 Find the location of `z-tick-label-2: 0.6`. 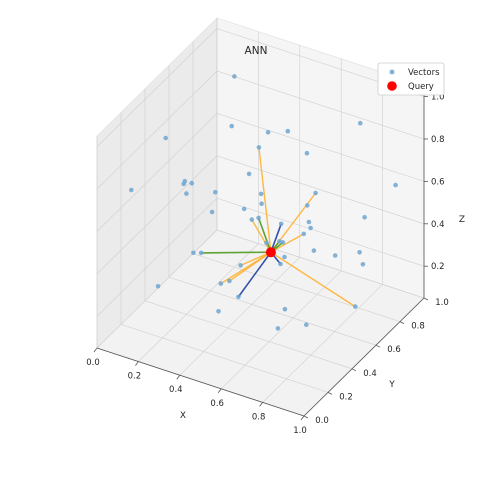

z-tick-label-2: 0.6 is located at coordinates (438, 182).